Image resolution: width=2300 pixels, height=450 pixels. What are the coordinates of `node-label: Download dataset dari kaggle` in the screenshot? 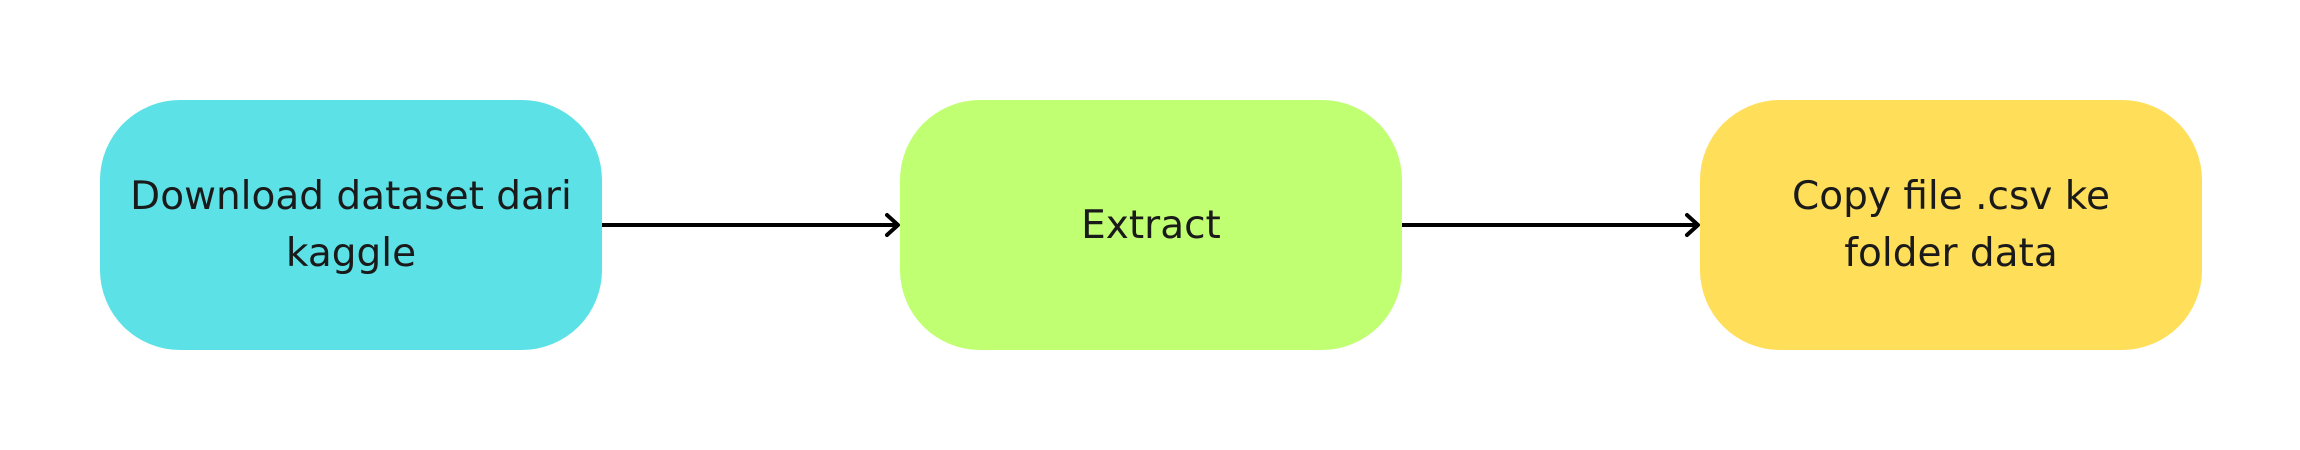 It's located at (351, 225).